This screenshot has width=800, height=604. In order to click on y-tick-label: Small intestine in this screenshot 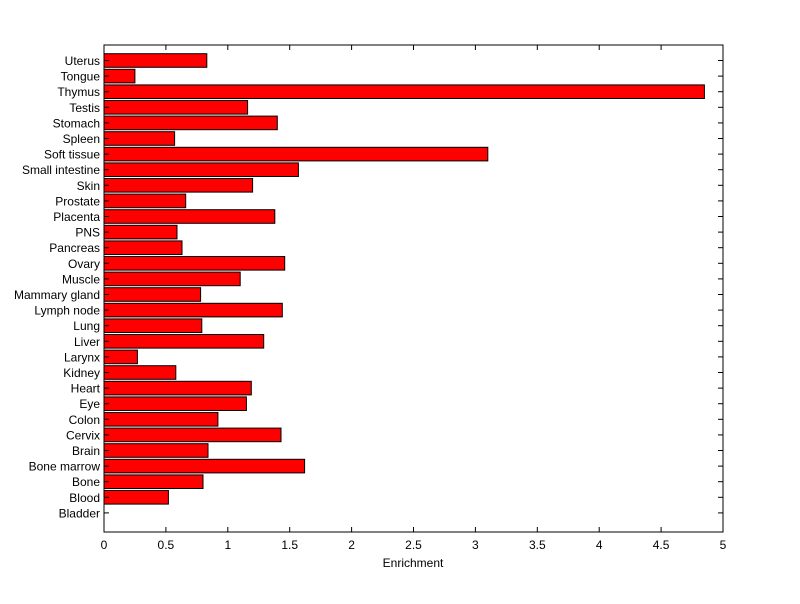, I will do `click(61, 170)`.